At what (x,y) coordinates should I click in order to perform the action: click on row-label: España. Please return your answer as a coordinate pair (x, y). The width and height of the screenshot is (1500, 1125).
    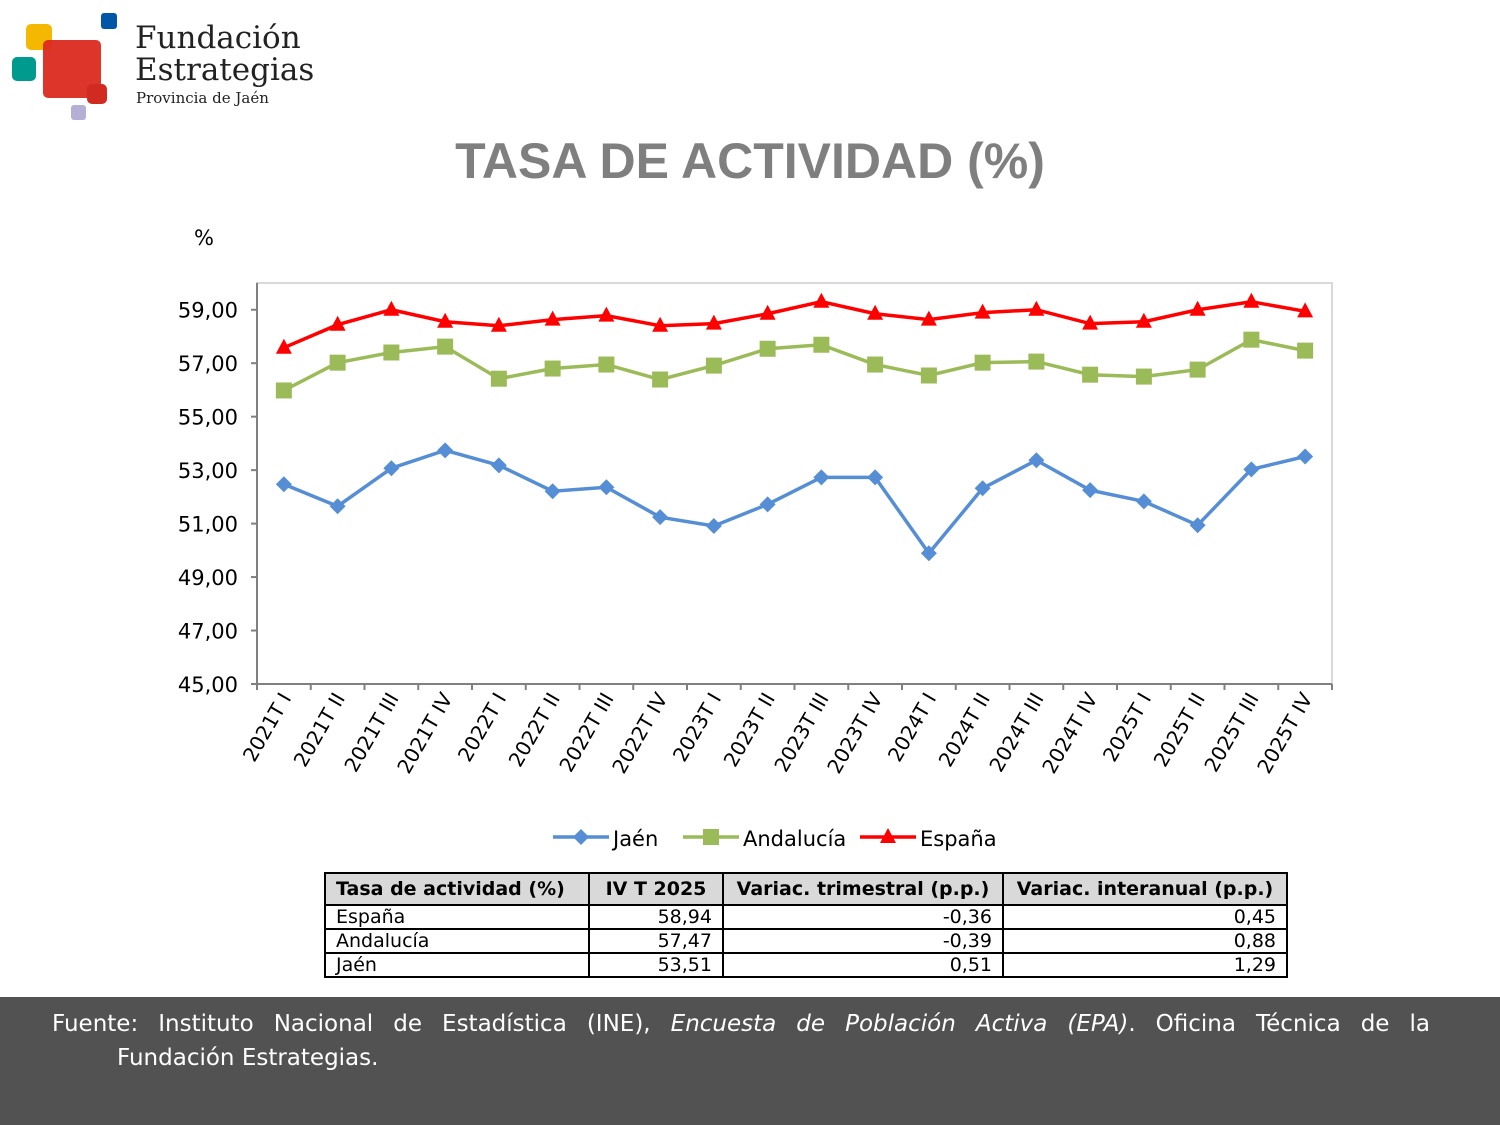
    Looking at the image, I should click on (457, 917).